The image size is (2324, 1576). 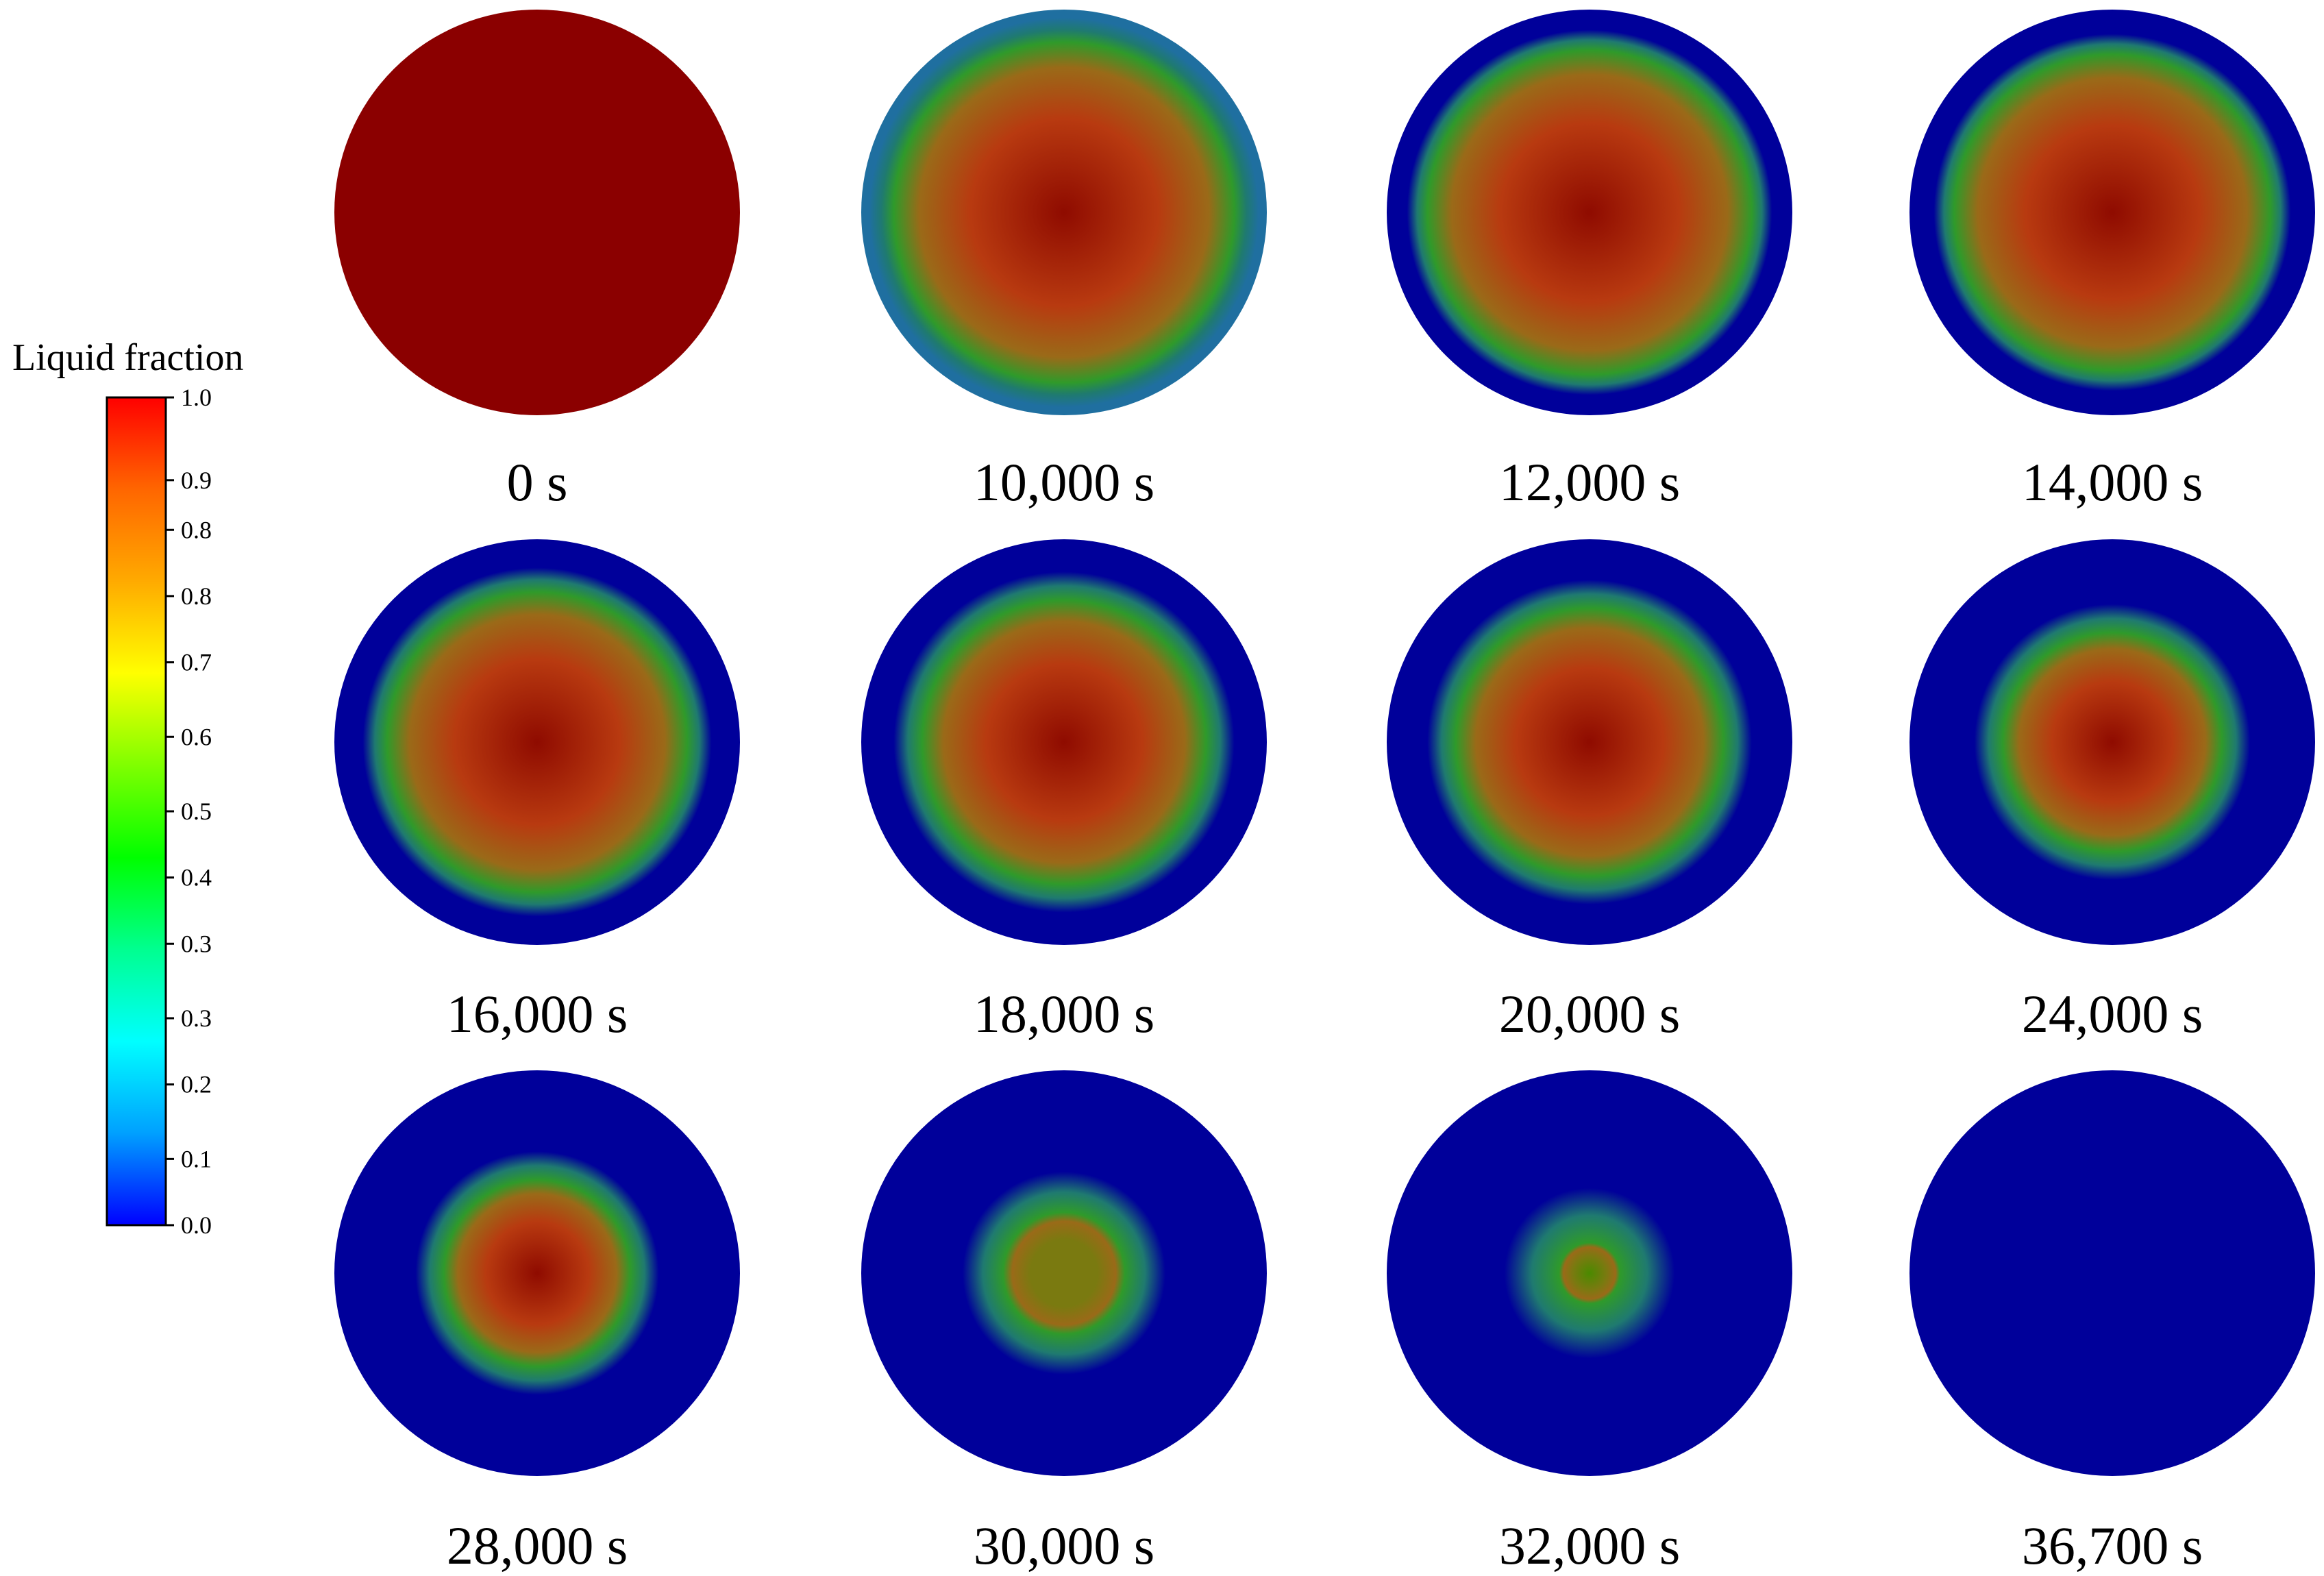 What do you see at coordinates (1589, 482) in the screenshot?
I see `time-label: 12,000 s` at bounding box center [1589, 482].